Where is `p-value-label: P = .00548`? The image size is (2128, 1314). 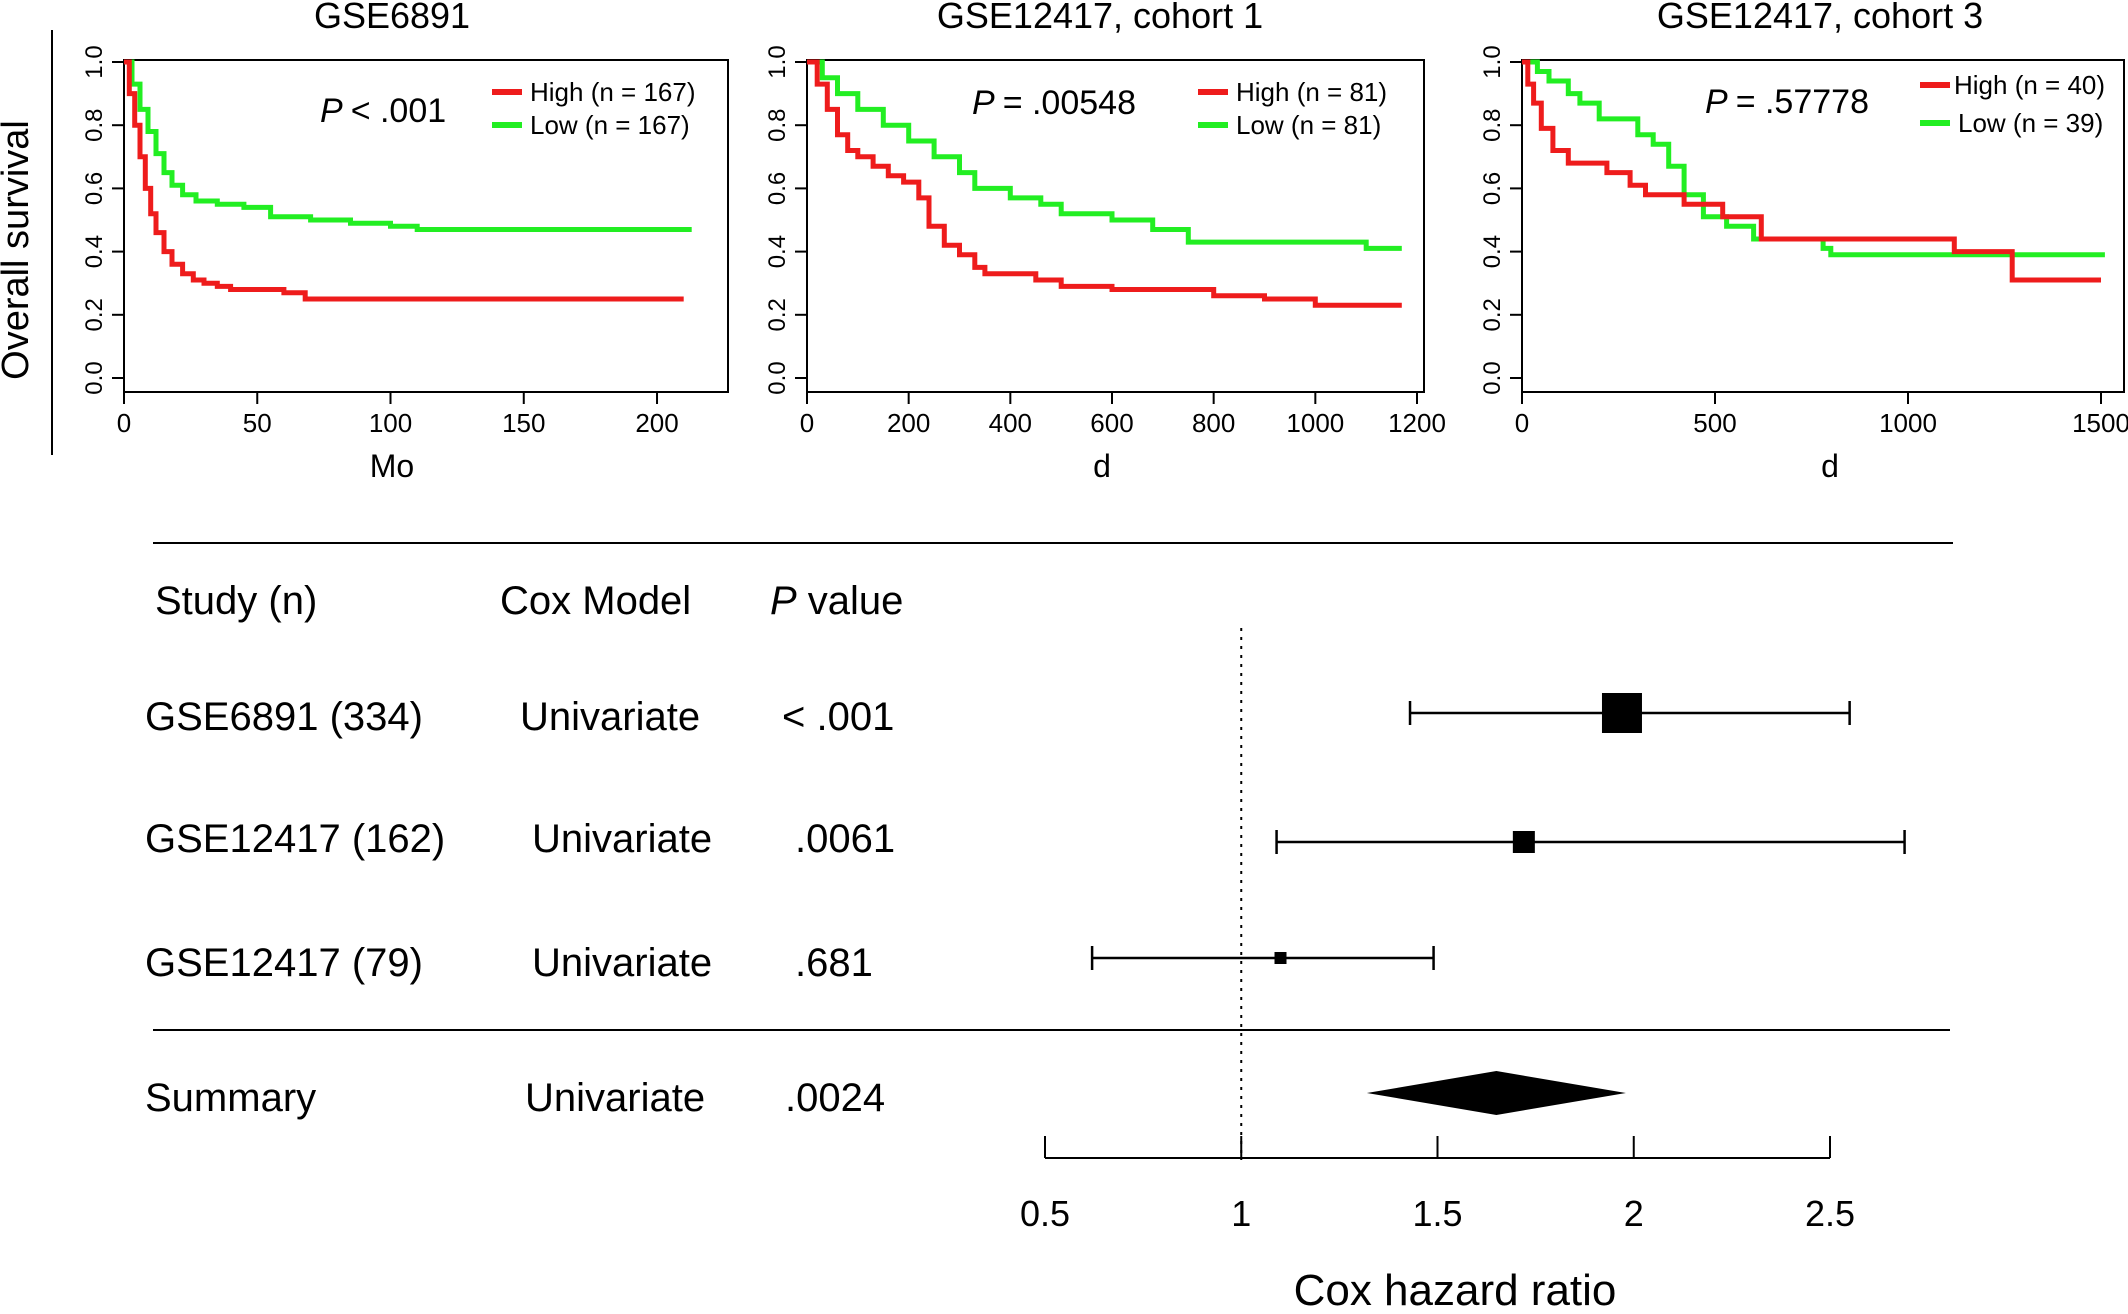 p-value-label: P = .00548 is located at coordinates (1054, 103).